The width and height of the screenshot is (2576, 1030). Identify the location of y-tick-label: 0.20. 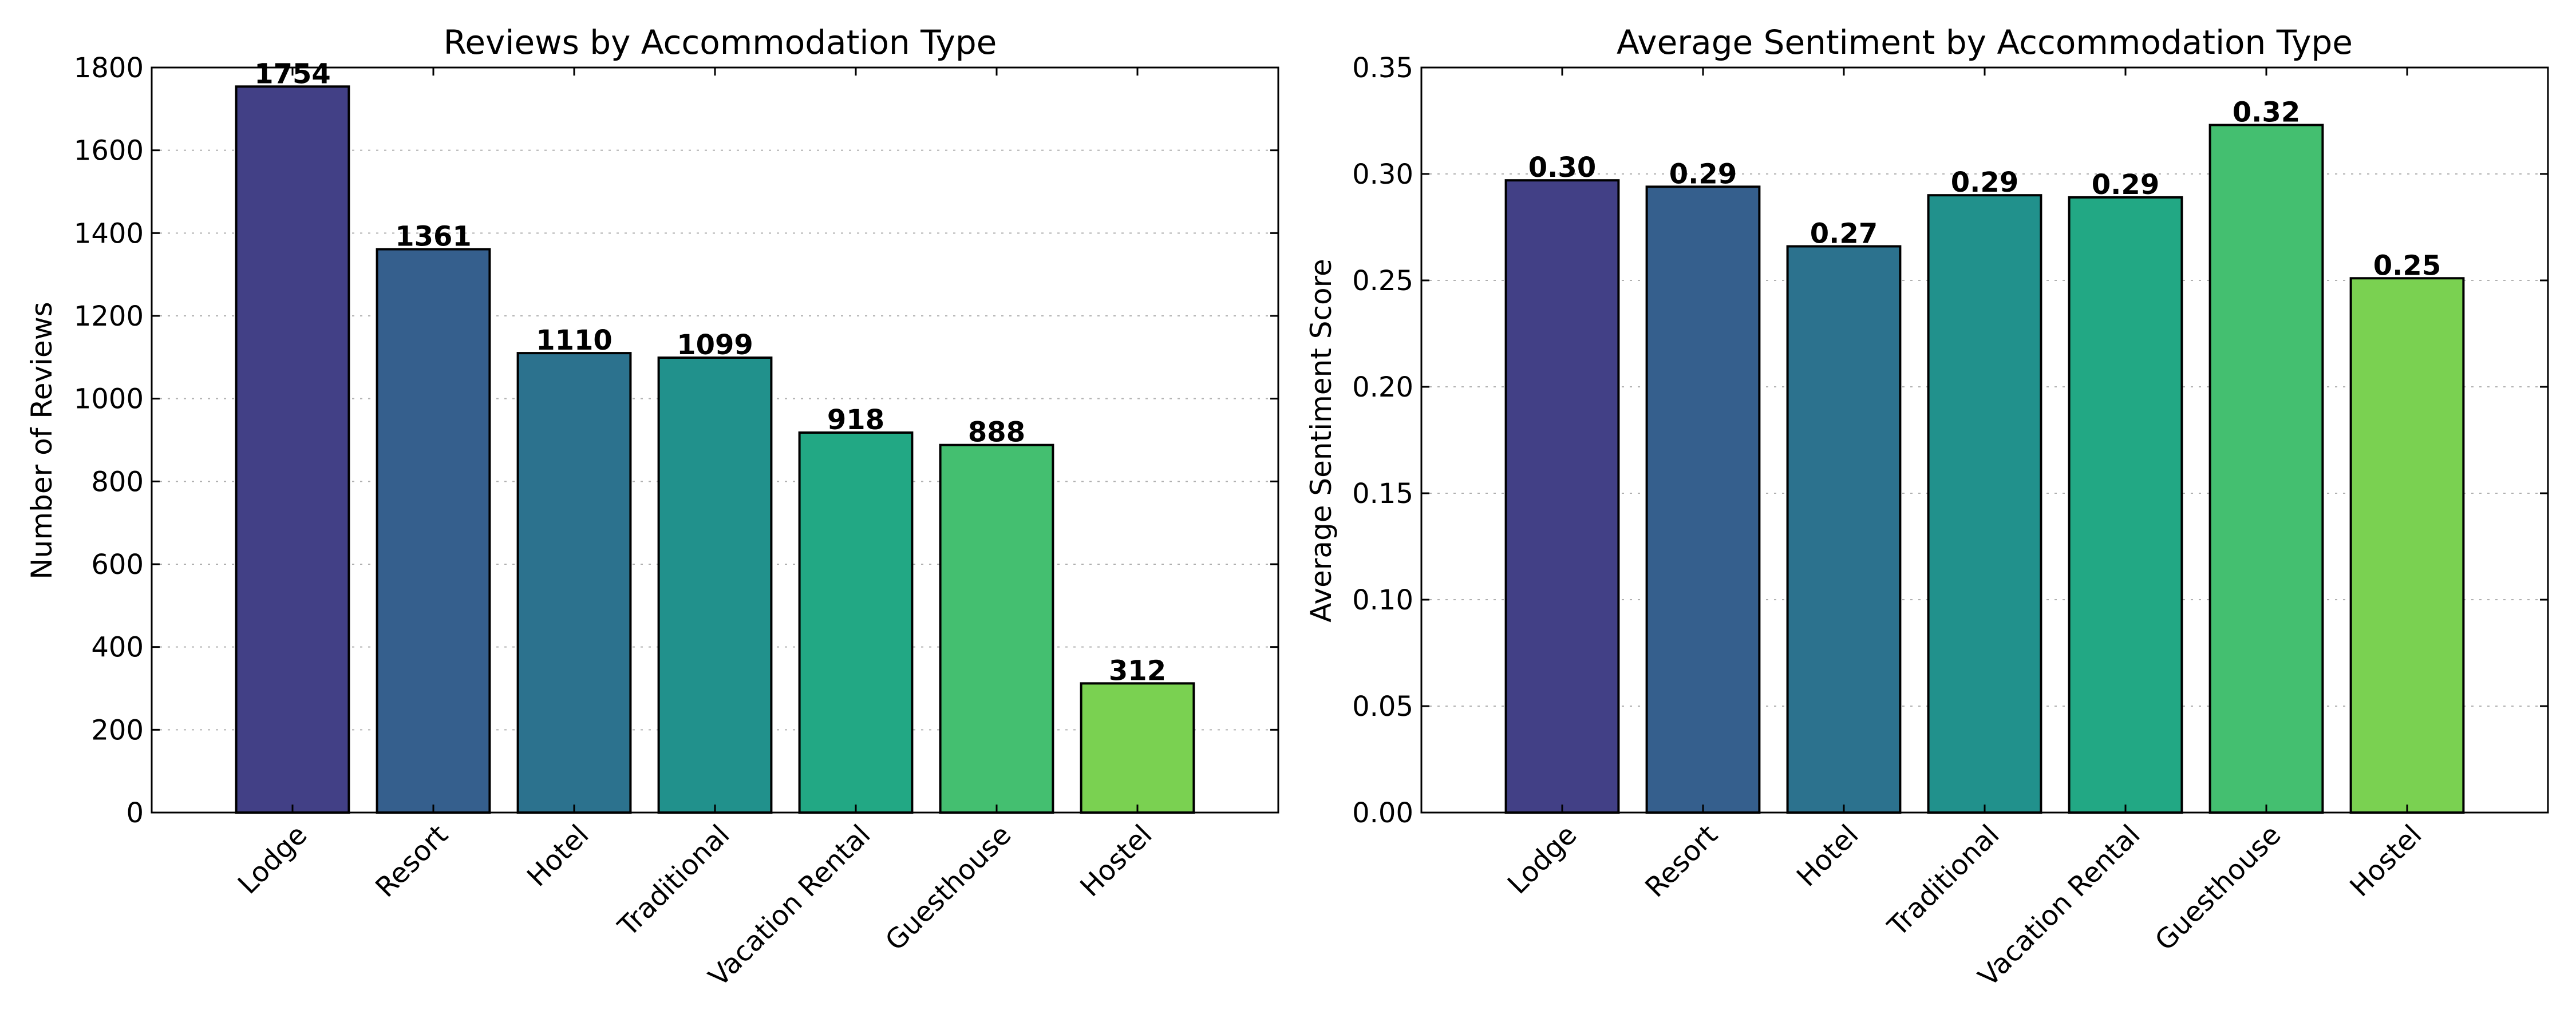
(1382, 387).